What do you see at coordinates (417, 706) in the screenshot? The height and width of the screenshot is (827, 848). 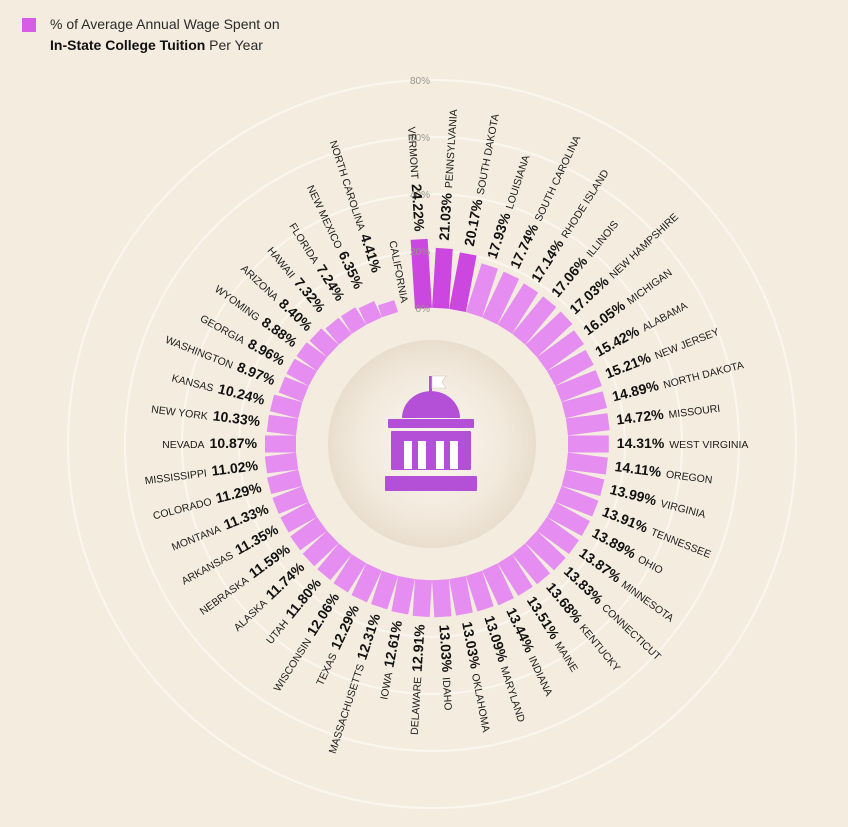 I see `state-label: DELAWARE` at bounding box center [417, 706].